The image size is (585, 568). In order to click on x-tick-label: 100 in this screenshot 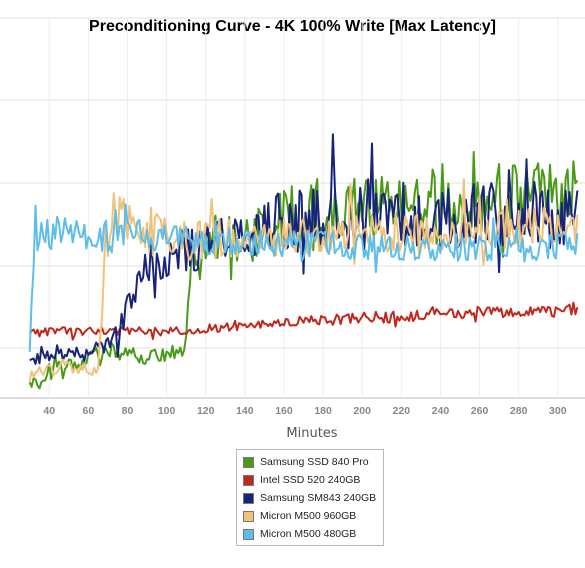, I will do `click(167, 411)`.